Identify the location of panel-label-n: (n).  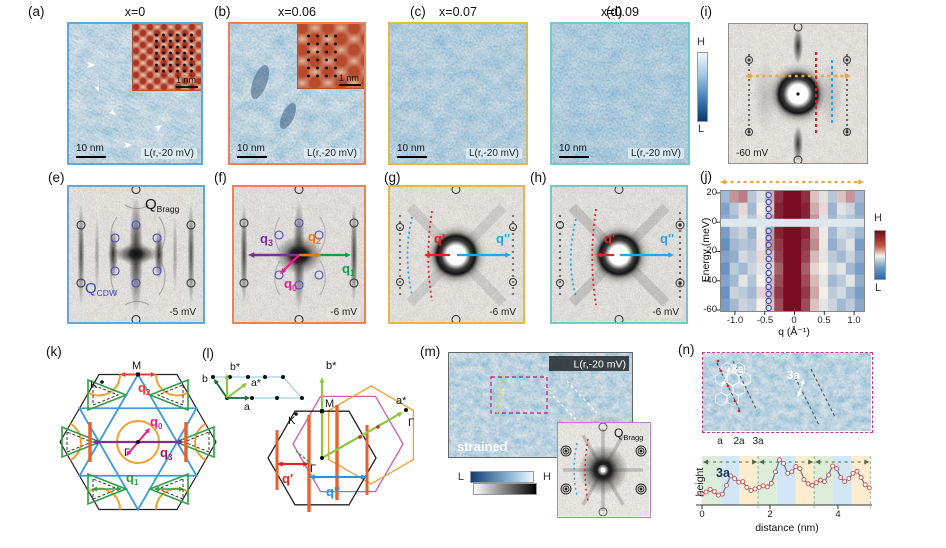
(686, 349).